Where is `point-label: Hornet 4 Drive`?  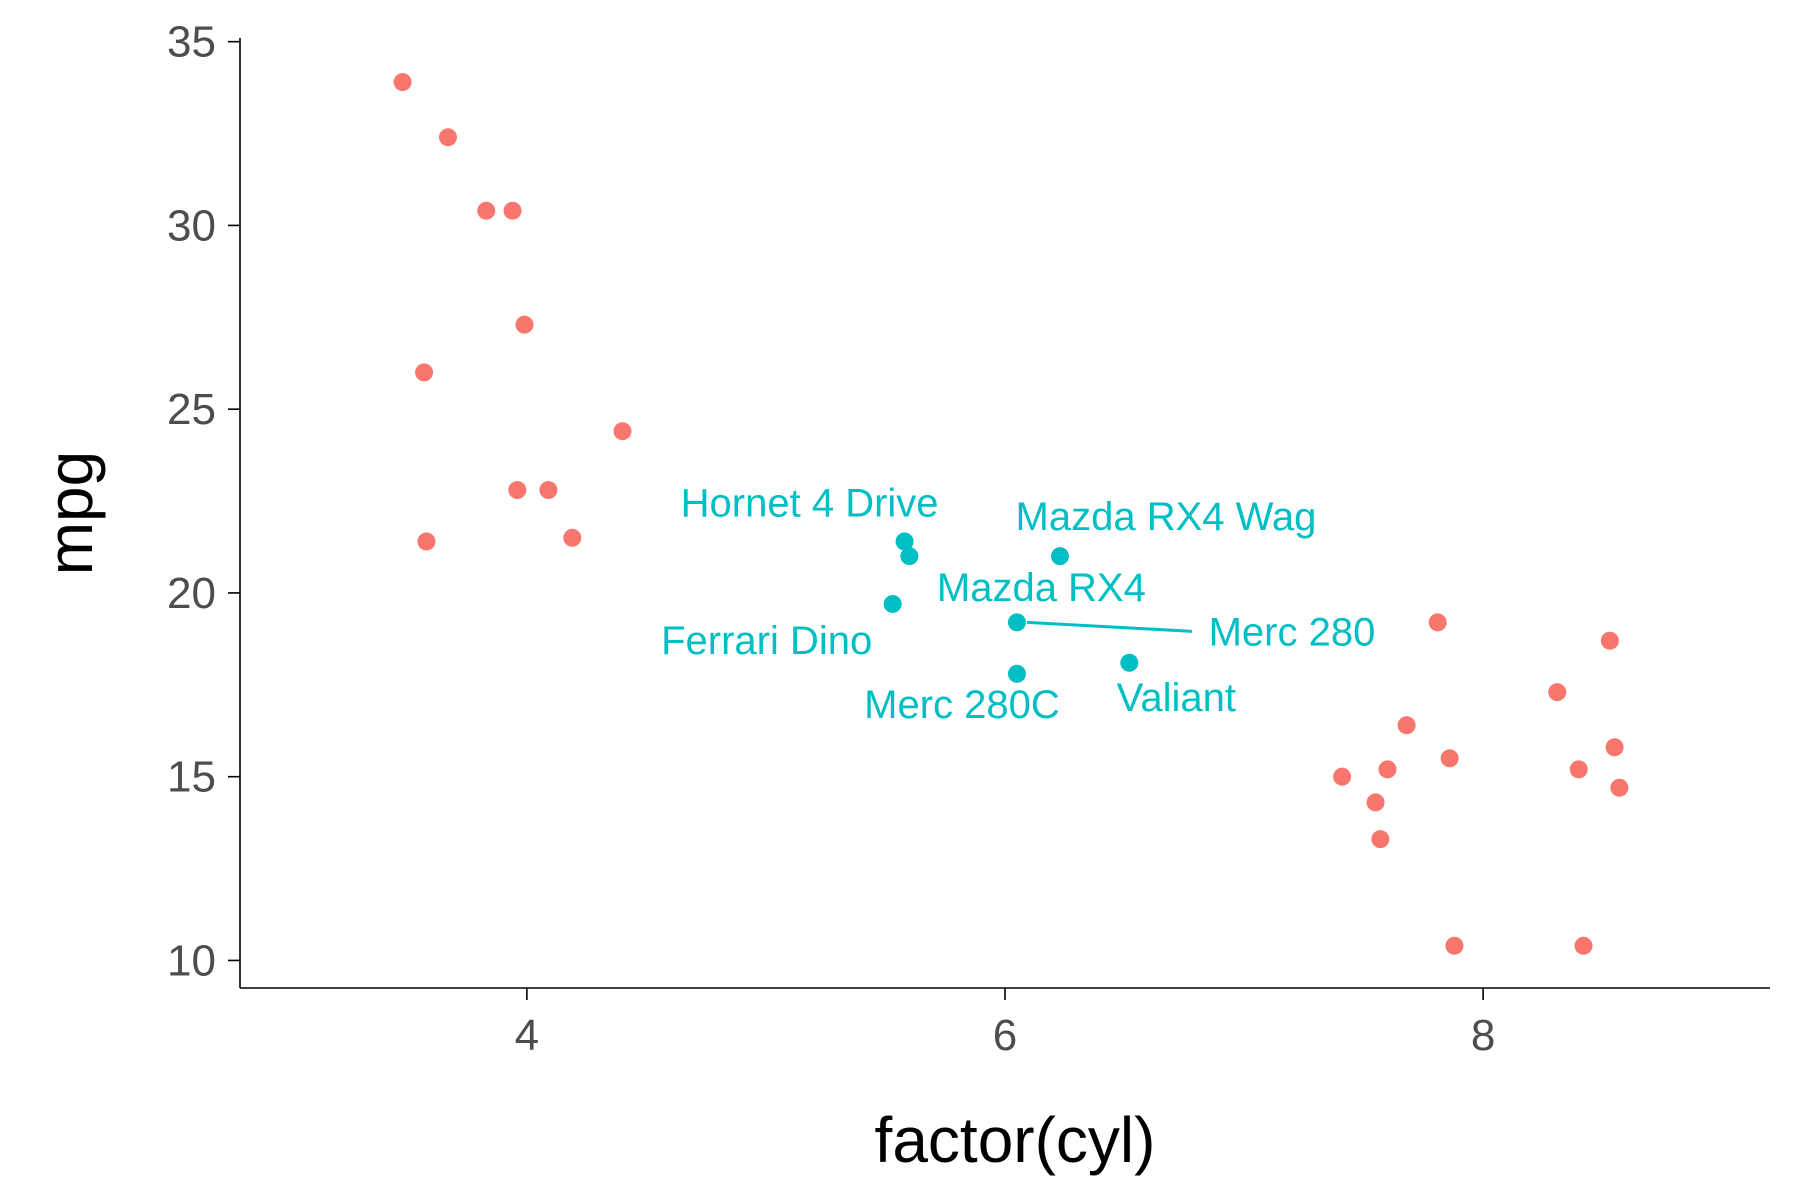 point-label: Hornet 4 Drive is located at coordinates (810, 503).